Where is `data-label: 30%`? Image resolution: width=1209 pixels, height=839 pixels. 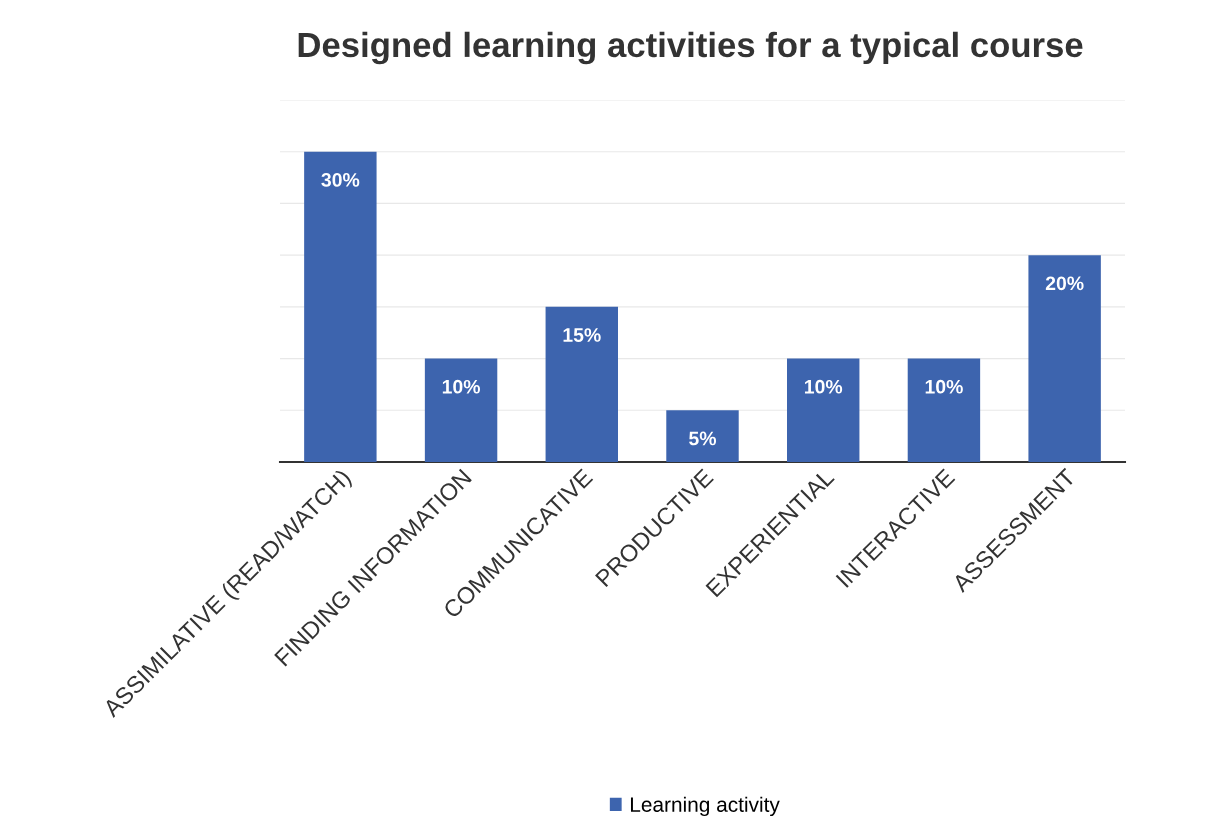 data-label: 30% is located at coordinates (340, 179).